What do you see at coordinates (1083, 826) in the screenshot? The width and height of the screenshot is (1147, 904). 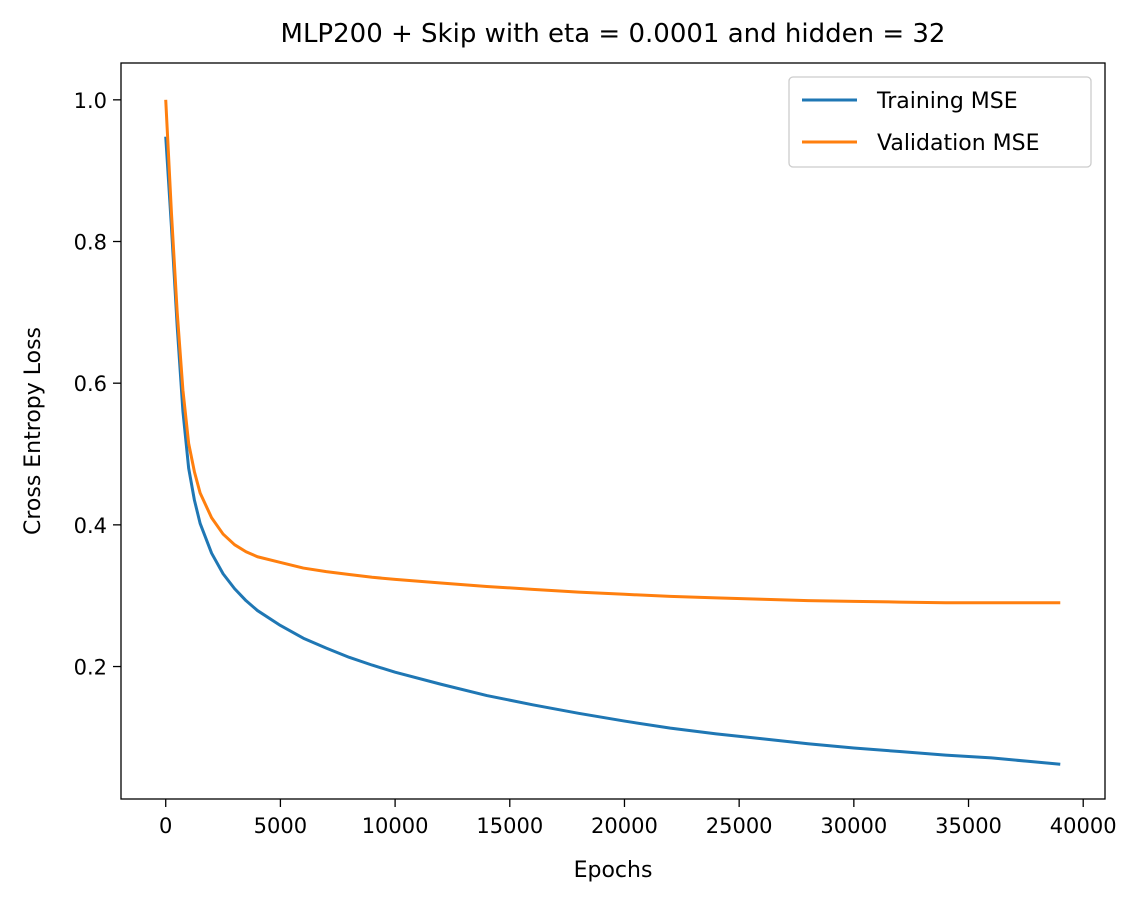 I see `x-tick-label: 40000` at bounding box center [1083, 826].